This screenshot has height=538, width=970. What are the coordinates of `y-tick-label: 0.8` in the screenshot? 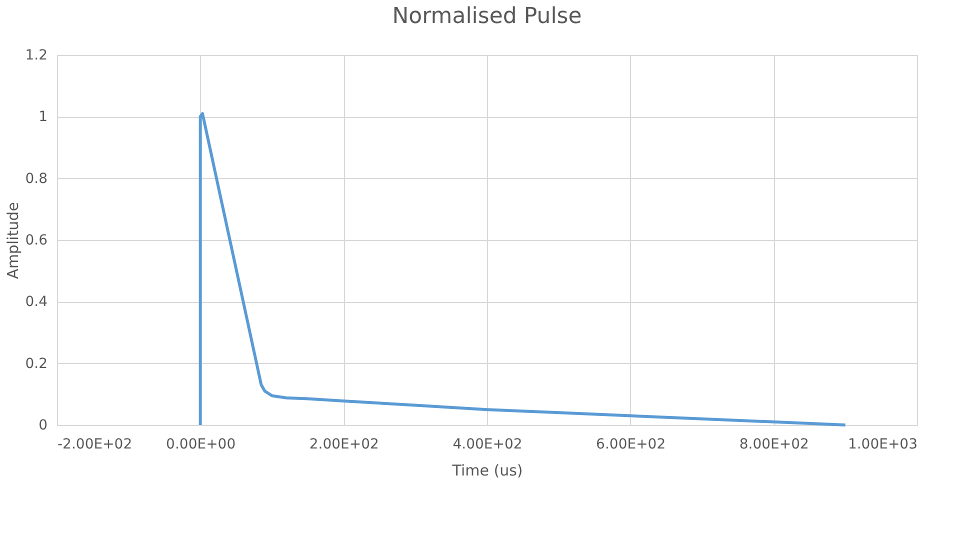 It's located at (36, 178).